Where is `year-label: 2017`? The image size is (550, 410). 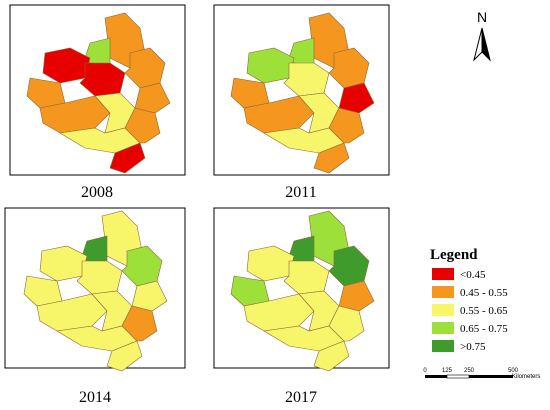 year-label: 2017 is located at coordinates (301, 397).